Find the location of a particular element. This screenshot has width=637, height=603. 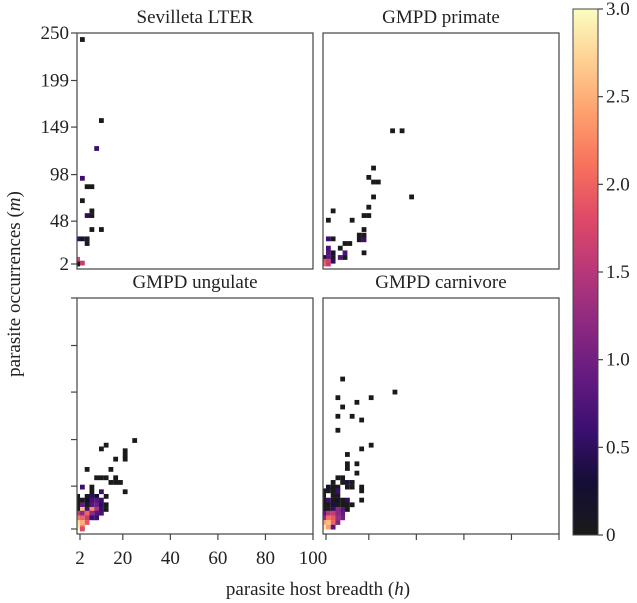

panel-title: GMPD carnivore is located at coordinates (440, 282).